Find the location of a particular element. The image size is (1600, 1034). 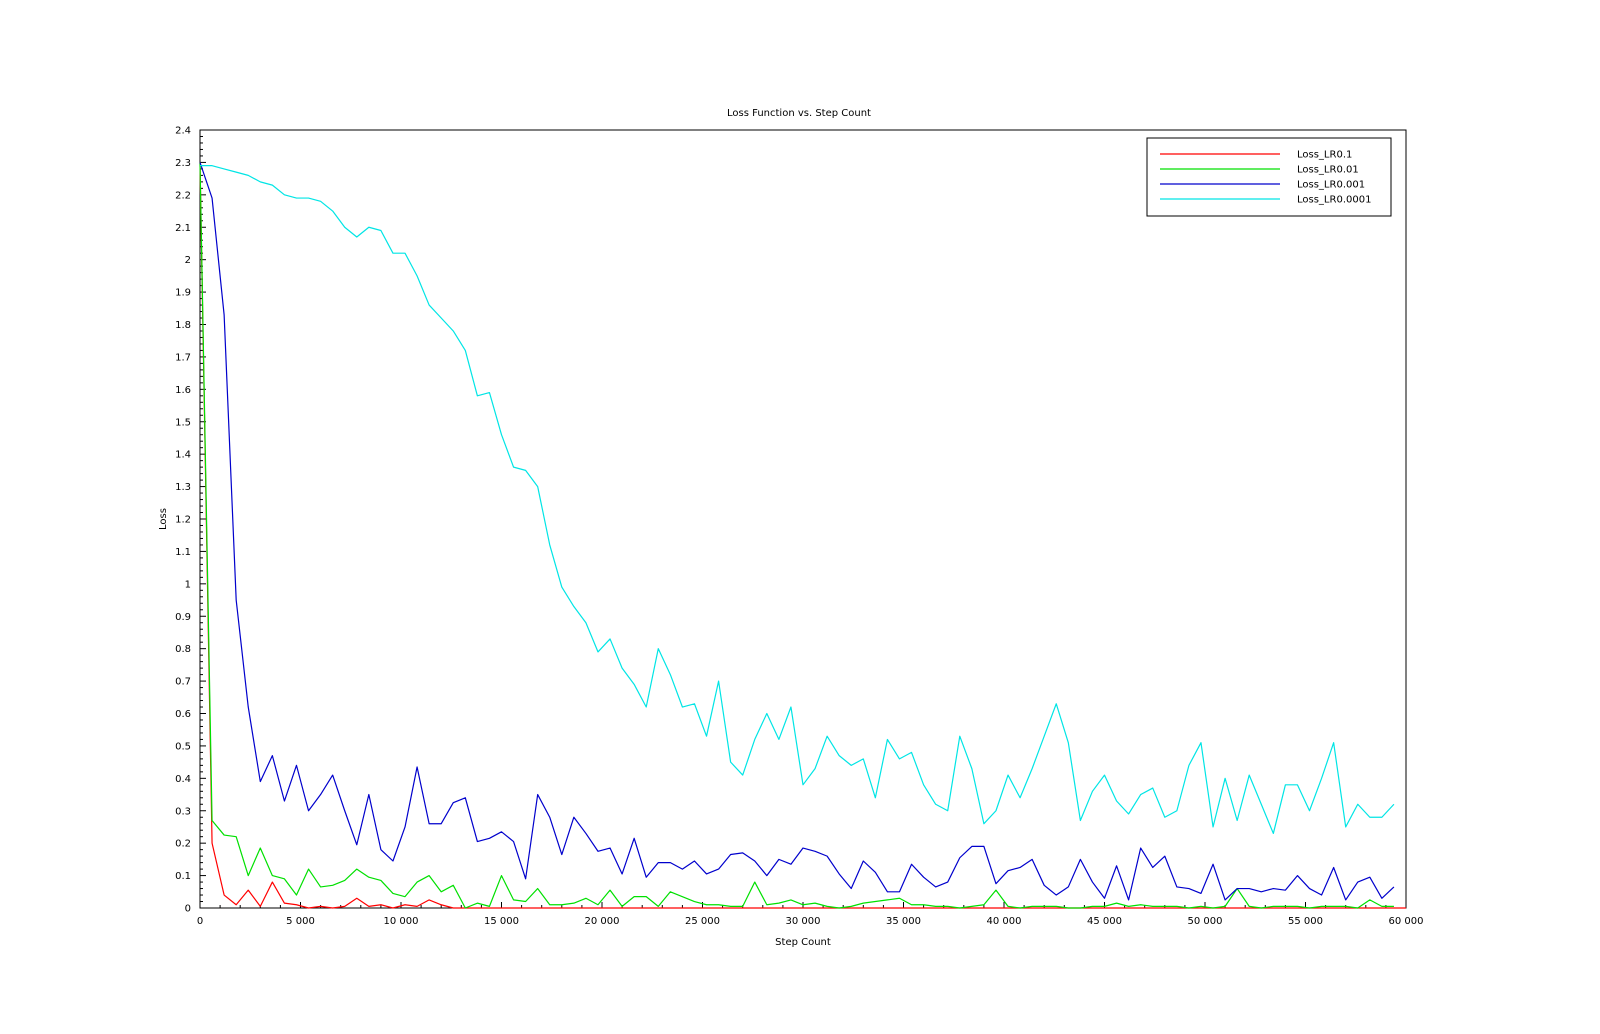

y-tick-label: 0.2 is located at coordinates (183, 844).